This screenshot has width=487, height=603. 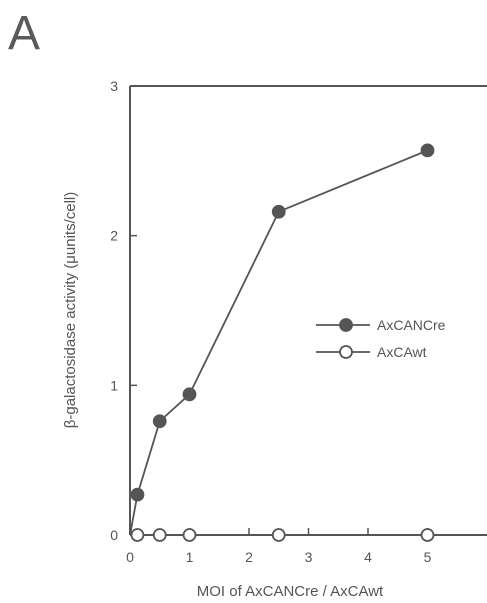 I want to click on x-tick-label: 5, so click(x=428, y=557).